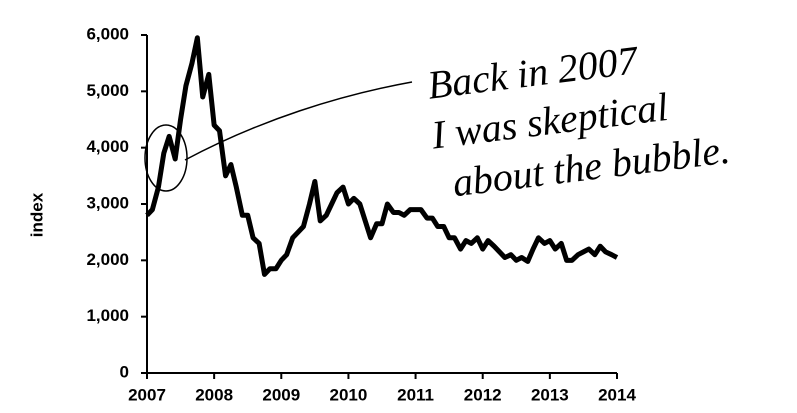 Image resolution: width=797 pixels, height=413 pixels. What do you see at coordinates (550, 394) in the screenshot?
I see `x-tick-label: 2013` at bounding box center [550, 394].